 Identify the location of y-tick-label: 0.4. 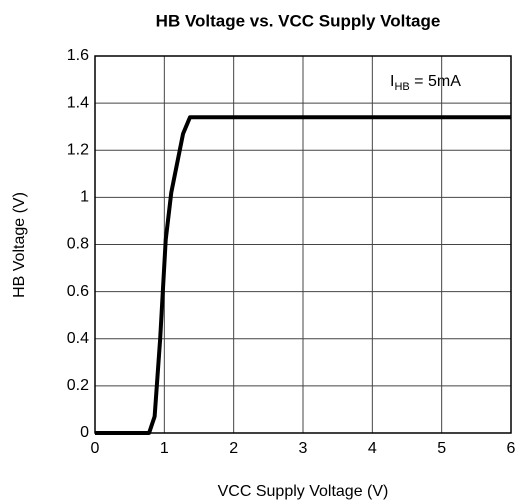
(78, 338).